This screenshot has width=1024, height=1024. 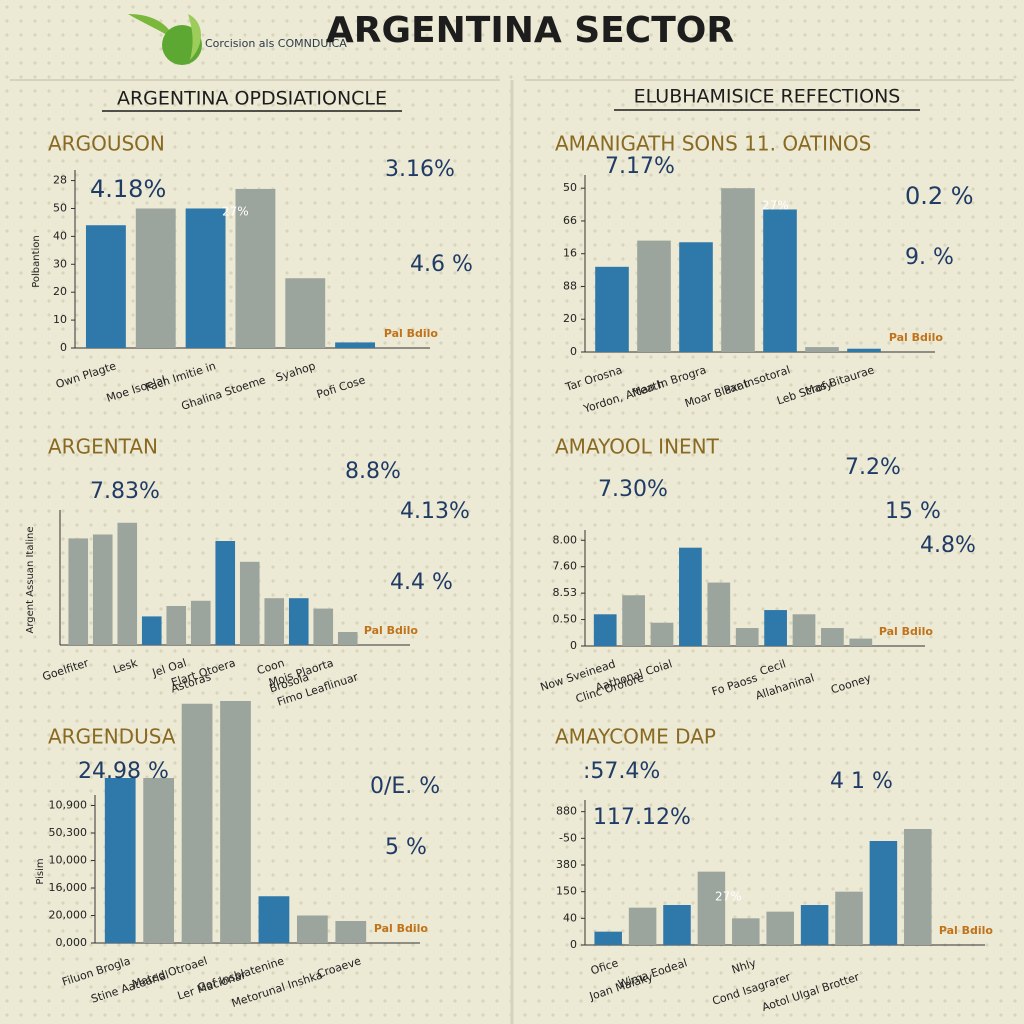 What do you see at coordinates (406, 847) in the screenshot?
I see `annotation: 5 %` at bounding box center [406, 847].